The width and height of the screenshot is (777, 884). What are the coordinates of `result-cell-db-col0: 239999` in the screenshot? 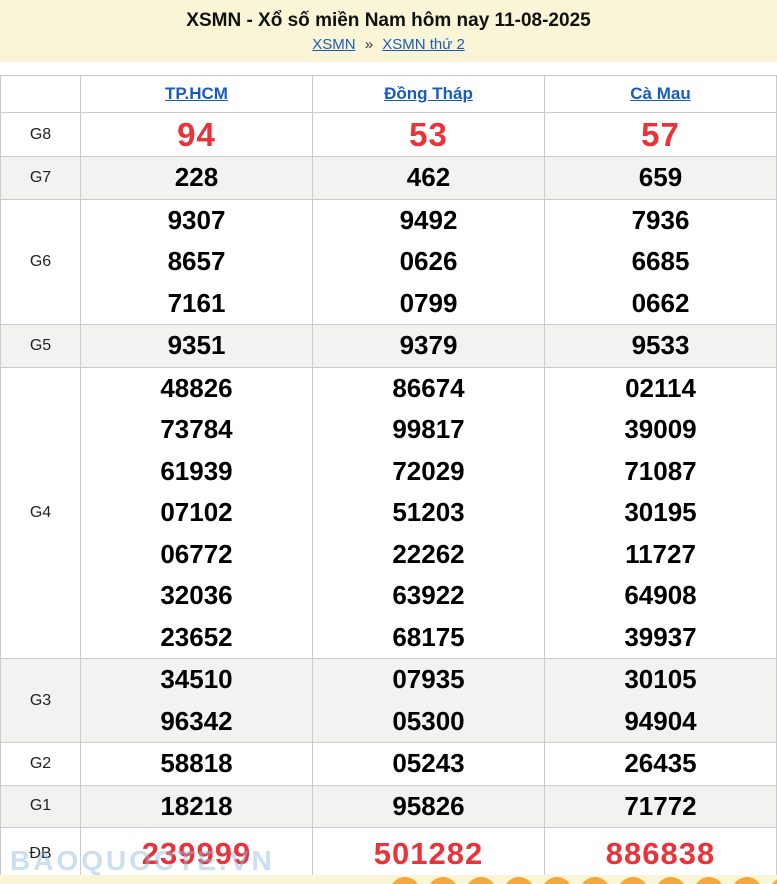 It's located at (196, 854).